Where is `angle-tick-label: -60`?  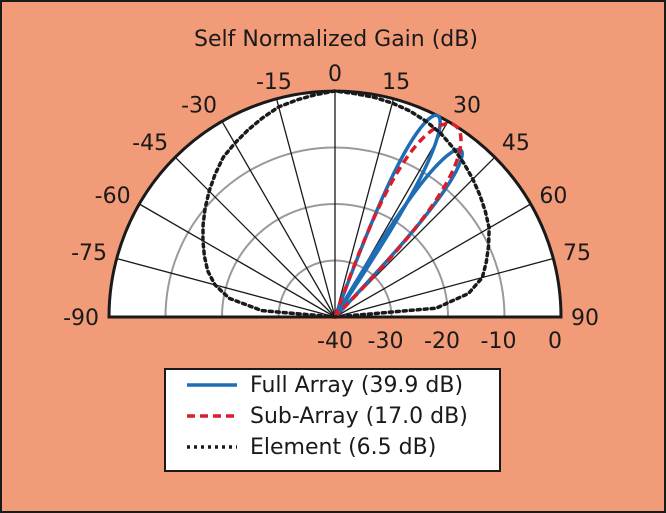
angle-tick-label: -60 is located at coordinates (113, 196).